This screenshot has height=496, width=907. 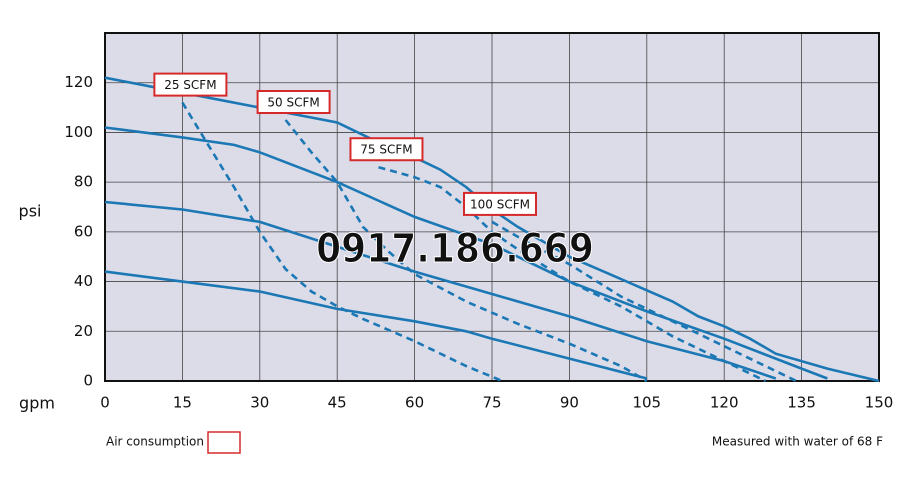 What do you see at coordinates (797, 442) in the screenshot?
I see `note: Measured with water of 68 F` at bounding box center [797, 442].